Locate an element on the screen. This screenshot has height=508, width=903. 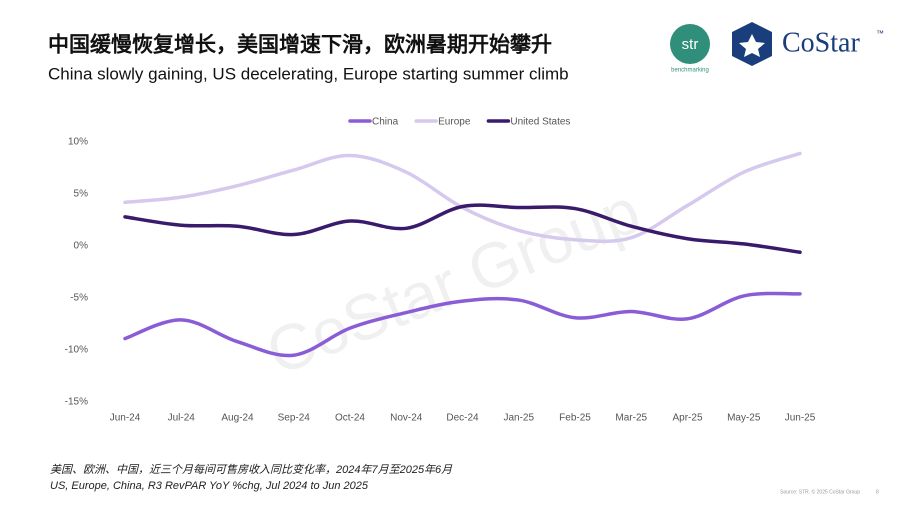
x-tick-label: Nov-24 is located at coordinates (406, 418).